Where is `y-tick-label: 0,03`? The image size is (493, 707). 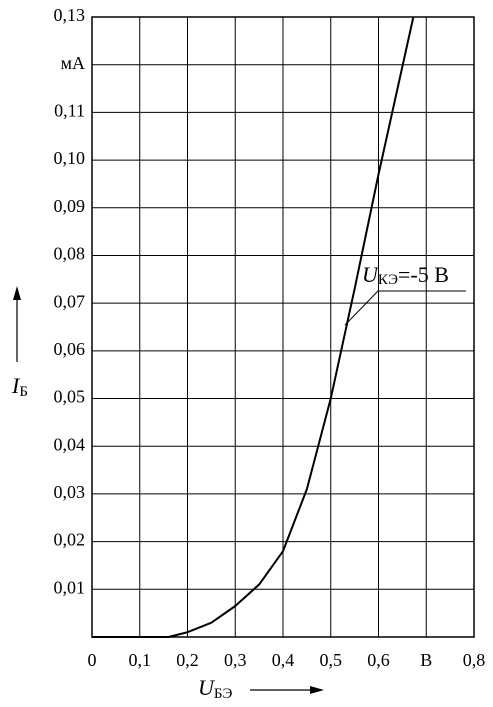
y-tick-label: 0,03 is located at coordinates (70, 492).